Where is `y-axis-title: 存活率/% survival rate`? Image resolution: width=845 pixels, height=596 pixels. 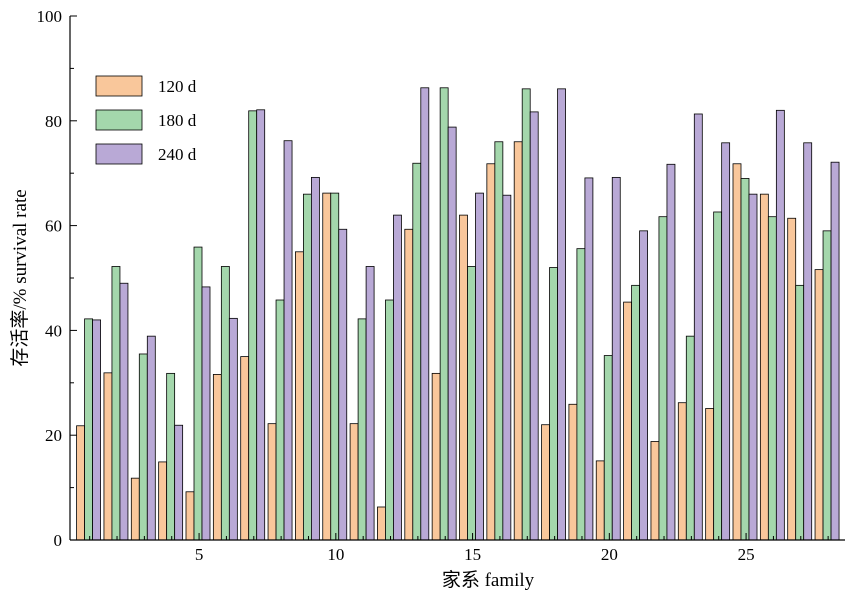
y-axis-title: 存活率/% survival rate is located at coordinates (20, 277).